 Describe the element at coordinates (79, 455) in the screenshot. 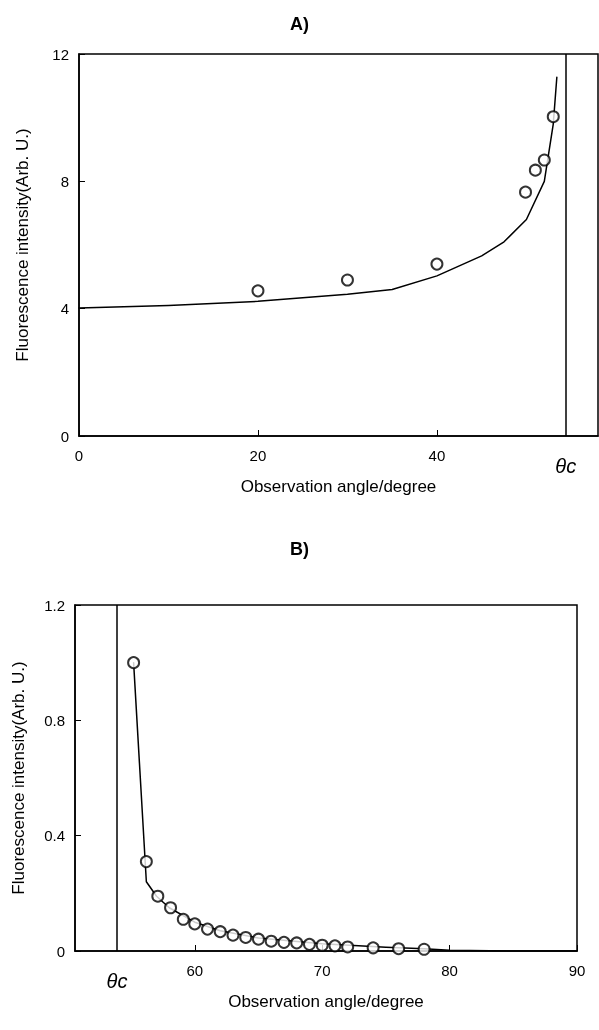

I see `x-tick-label: 0` at that location.